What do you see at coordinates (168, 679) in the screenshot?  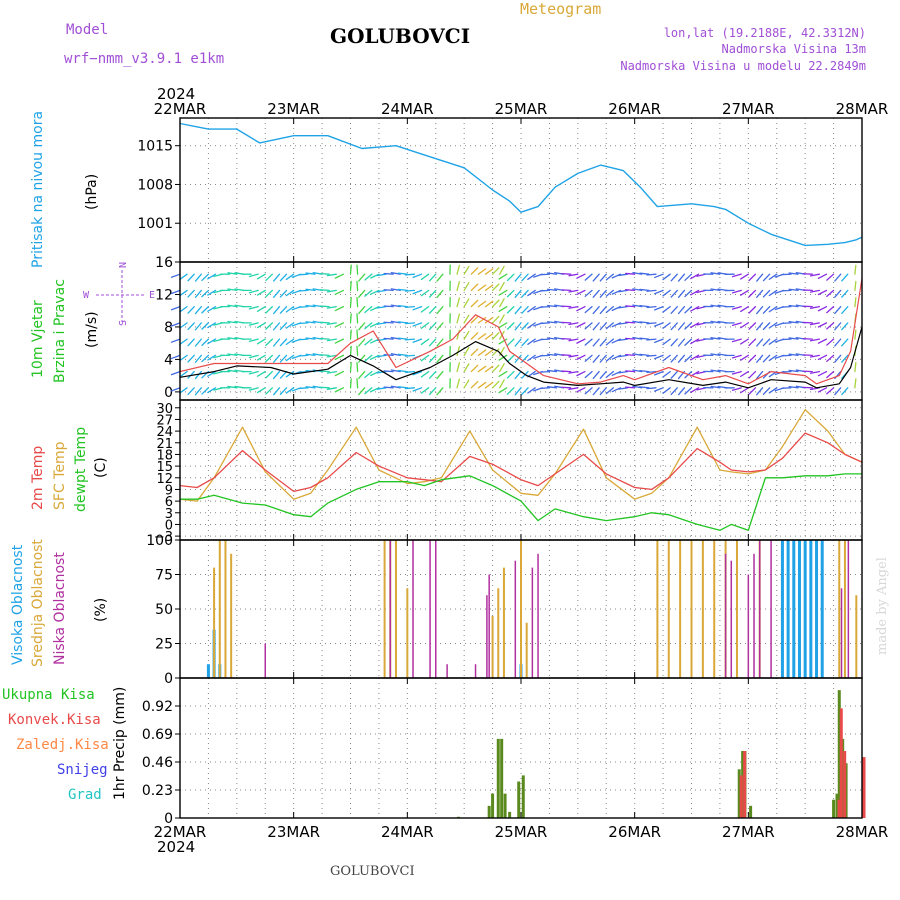 I see `y-tick-label: 0` at bounding box center [168, 679].